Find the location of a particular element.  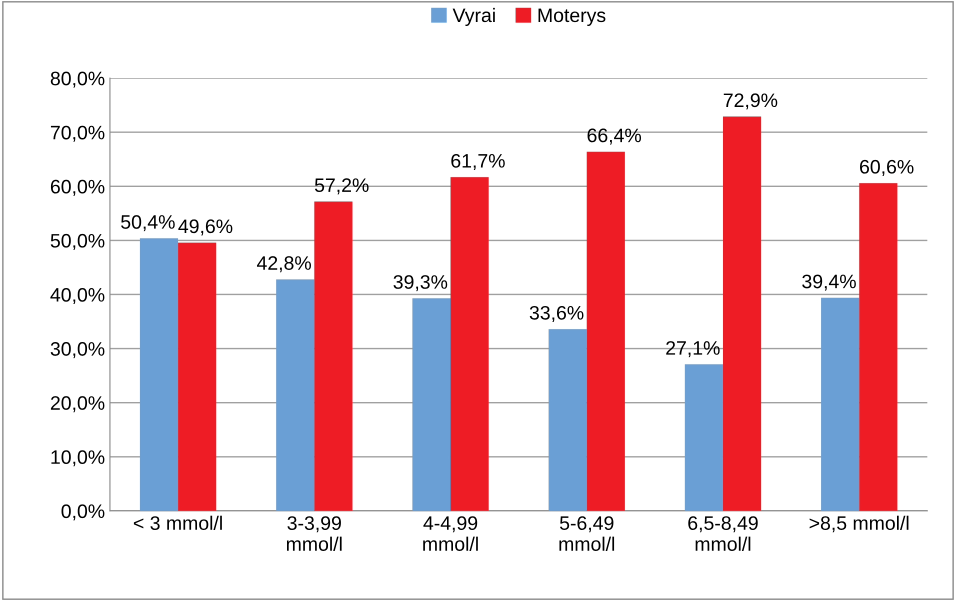

data-label: 61,7% is located at coordinates (478, 162).